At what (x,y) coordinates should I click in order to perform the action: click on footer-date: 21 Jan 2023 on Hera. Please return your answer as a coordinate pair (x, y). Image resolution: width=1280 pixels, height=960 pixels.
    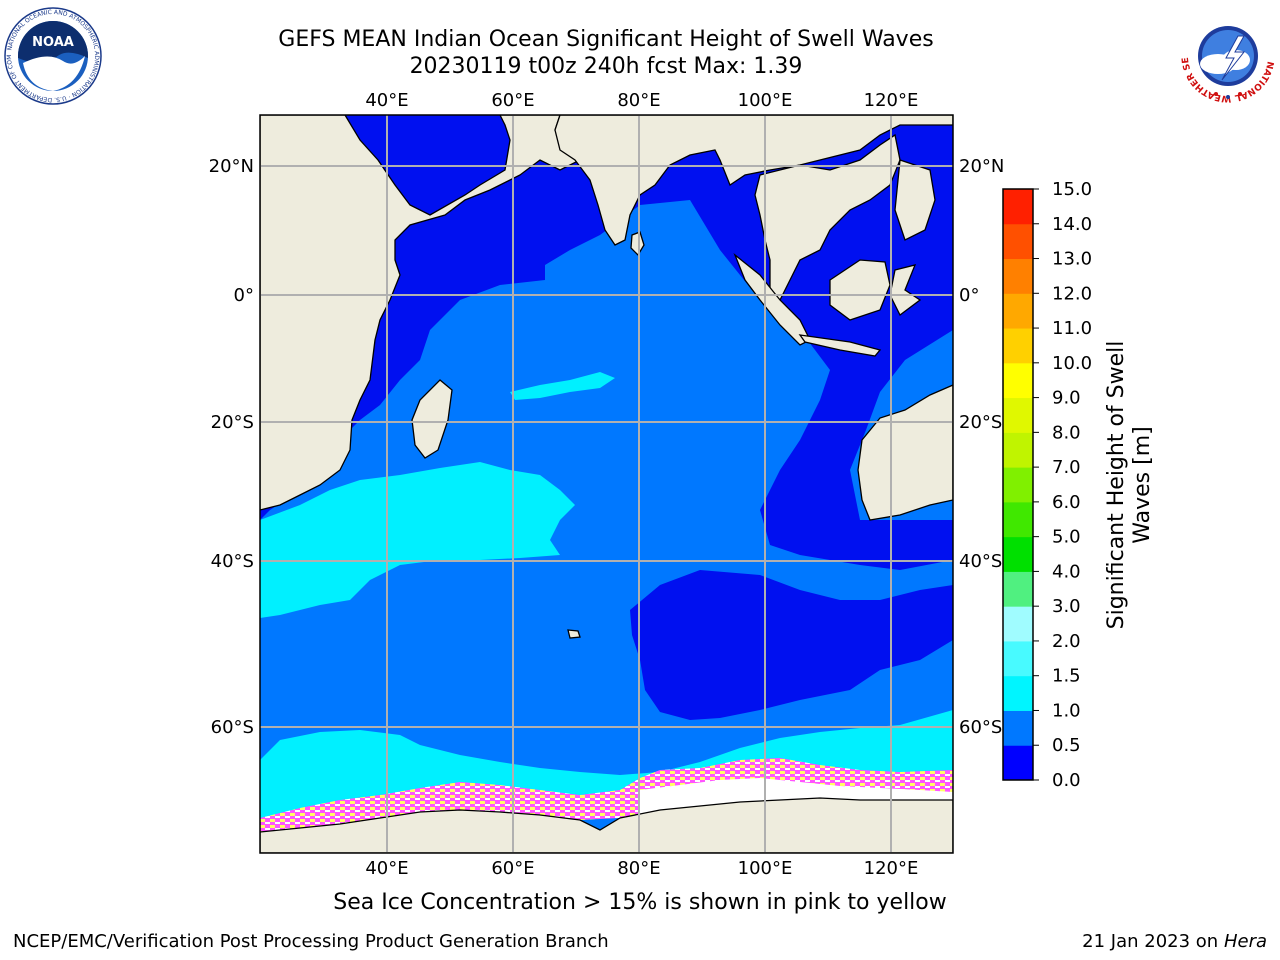
    Looking at the image, I should click on (1174, 941).